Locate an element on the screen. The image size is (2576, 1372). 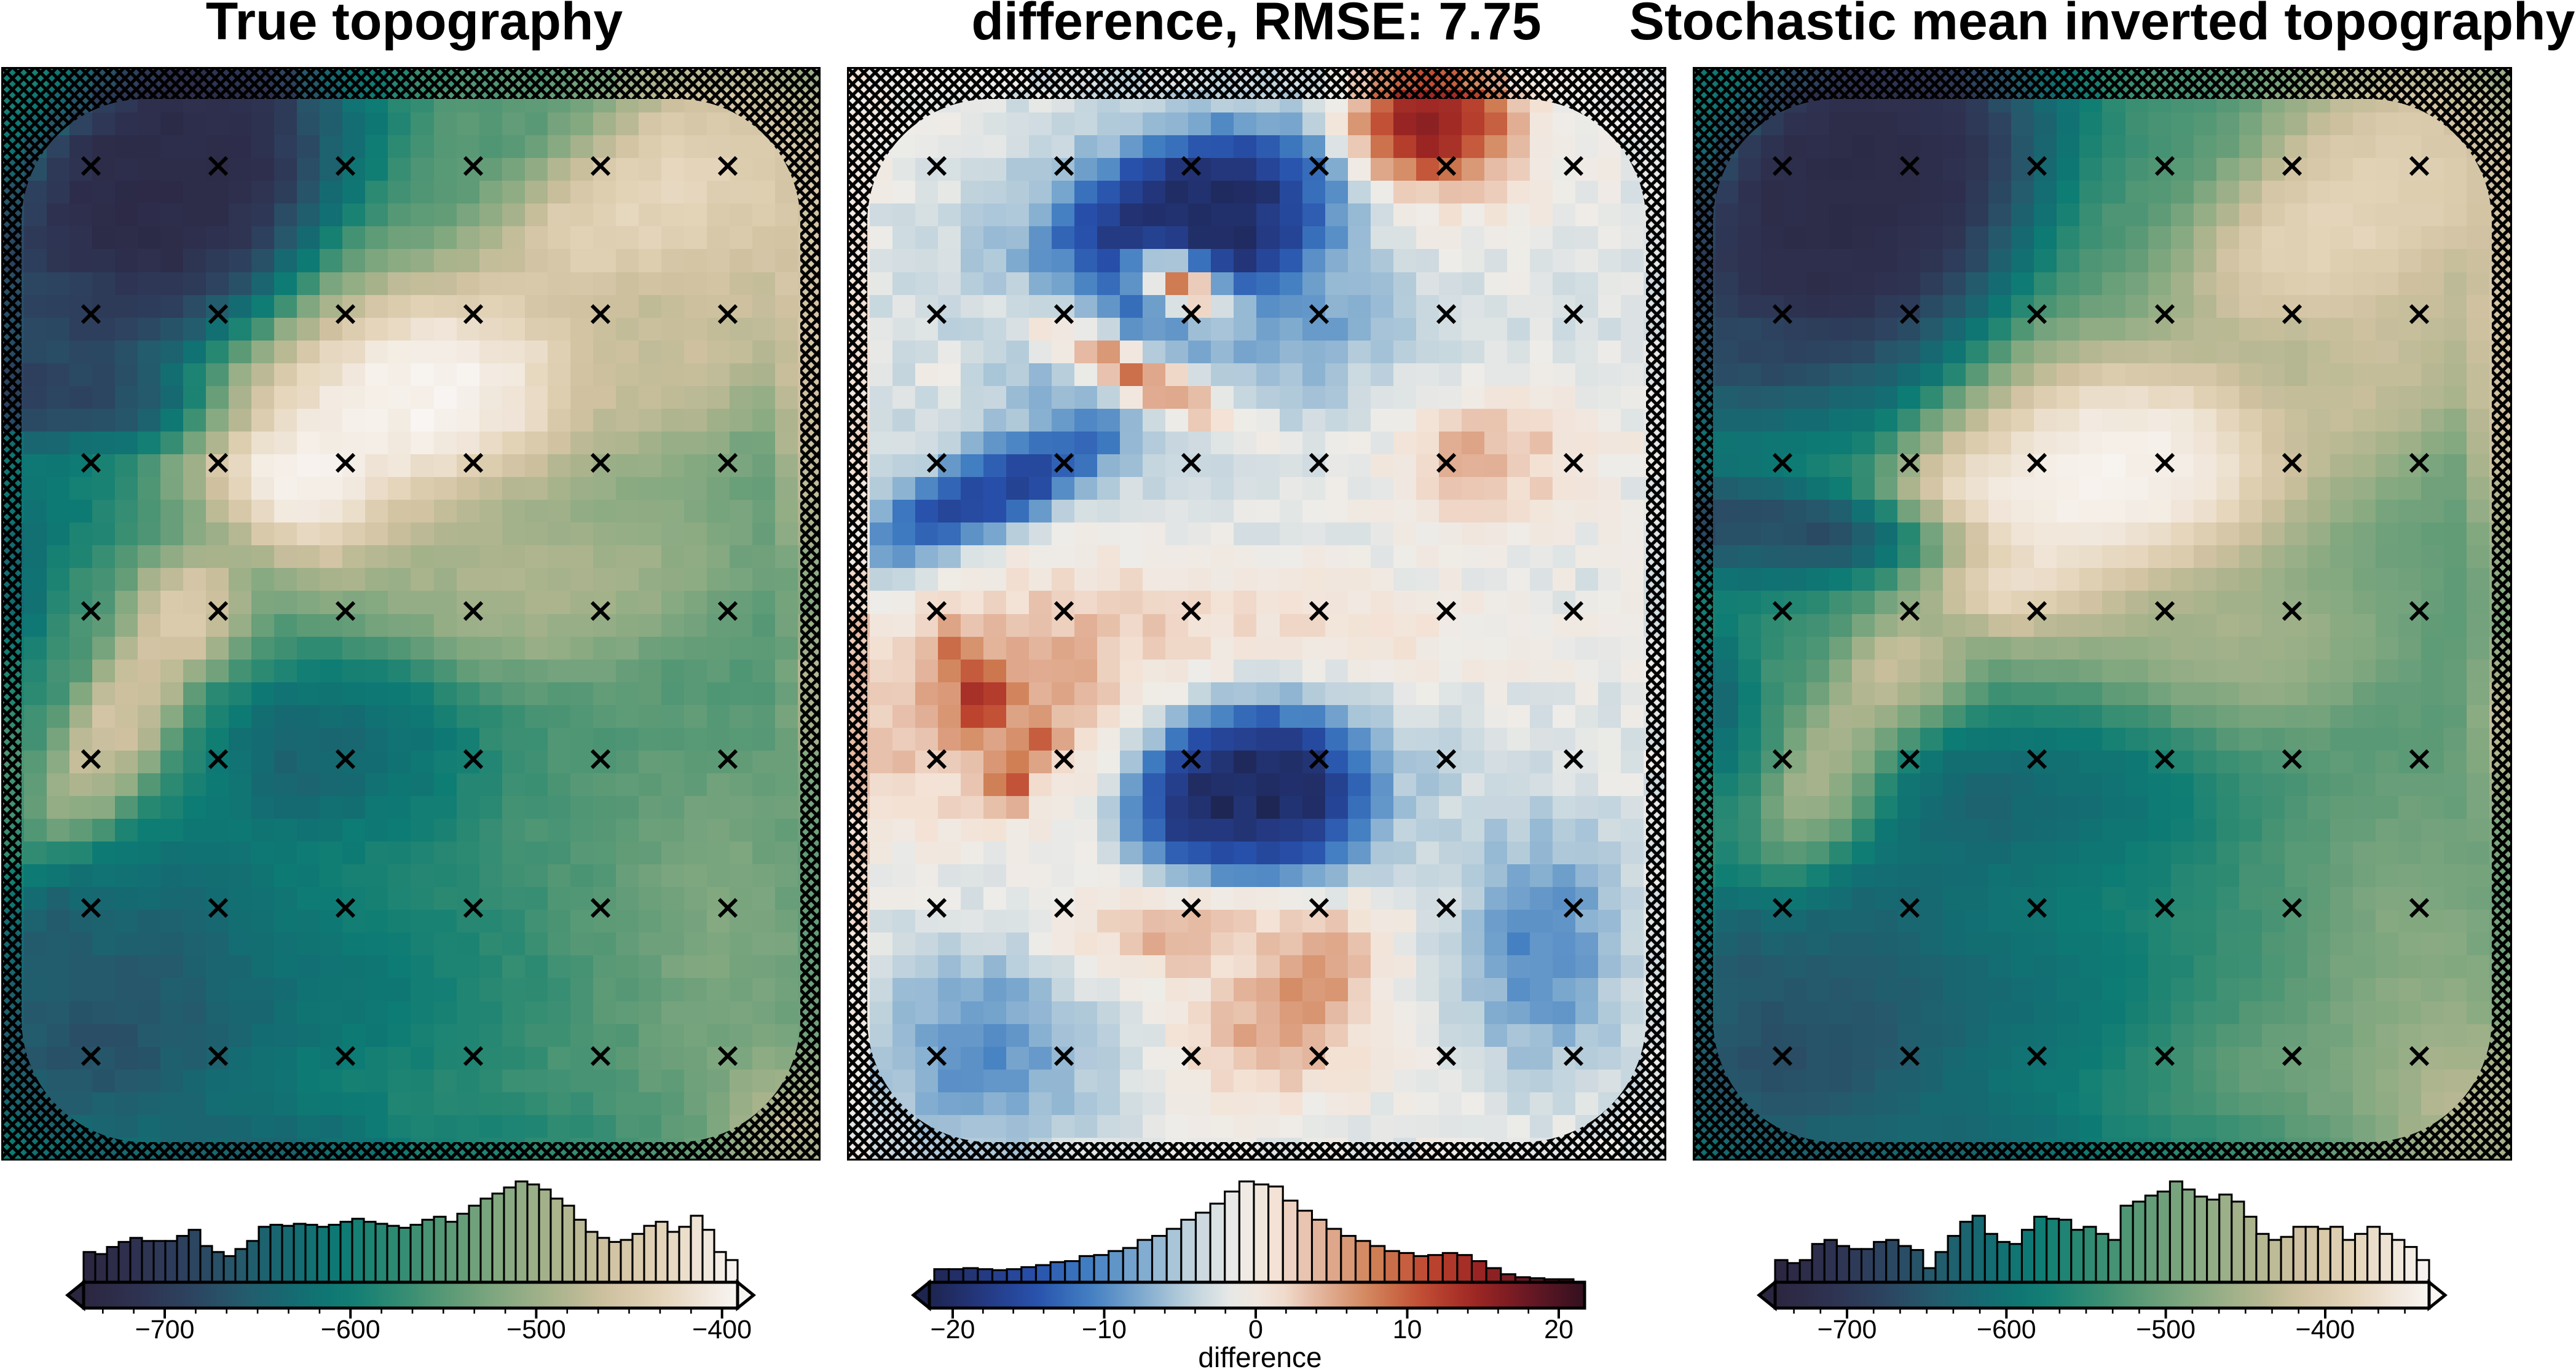
svg-text:Stochastic mean inverted topog: Stochastic mean inverted topography is located at coordinates (2102, 25).